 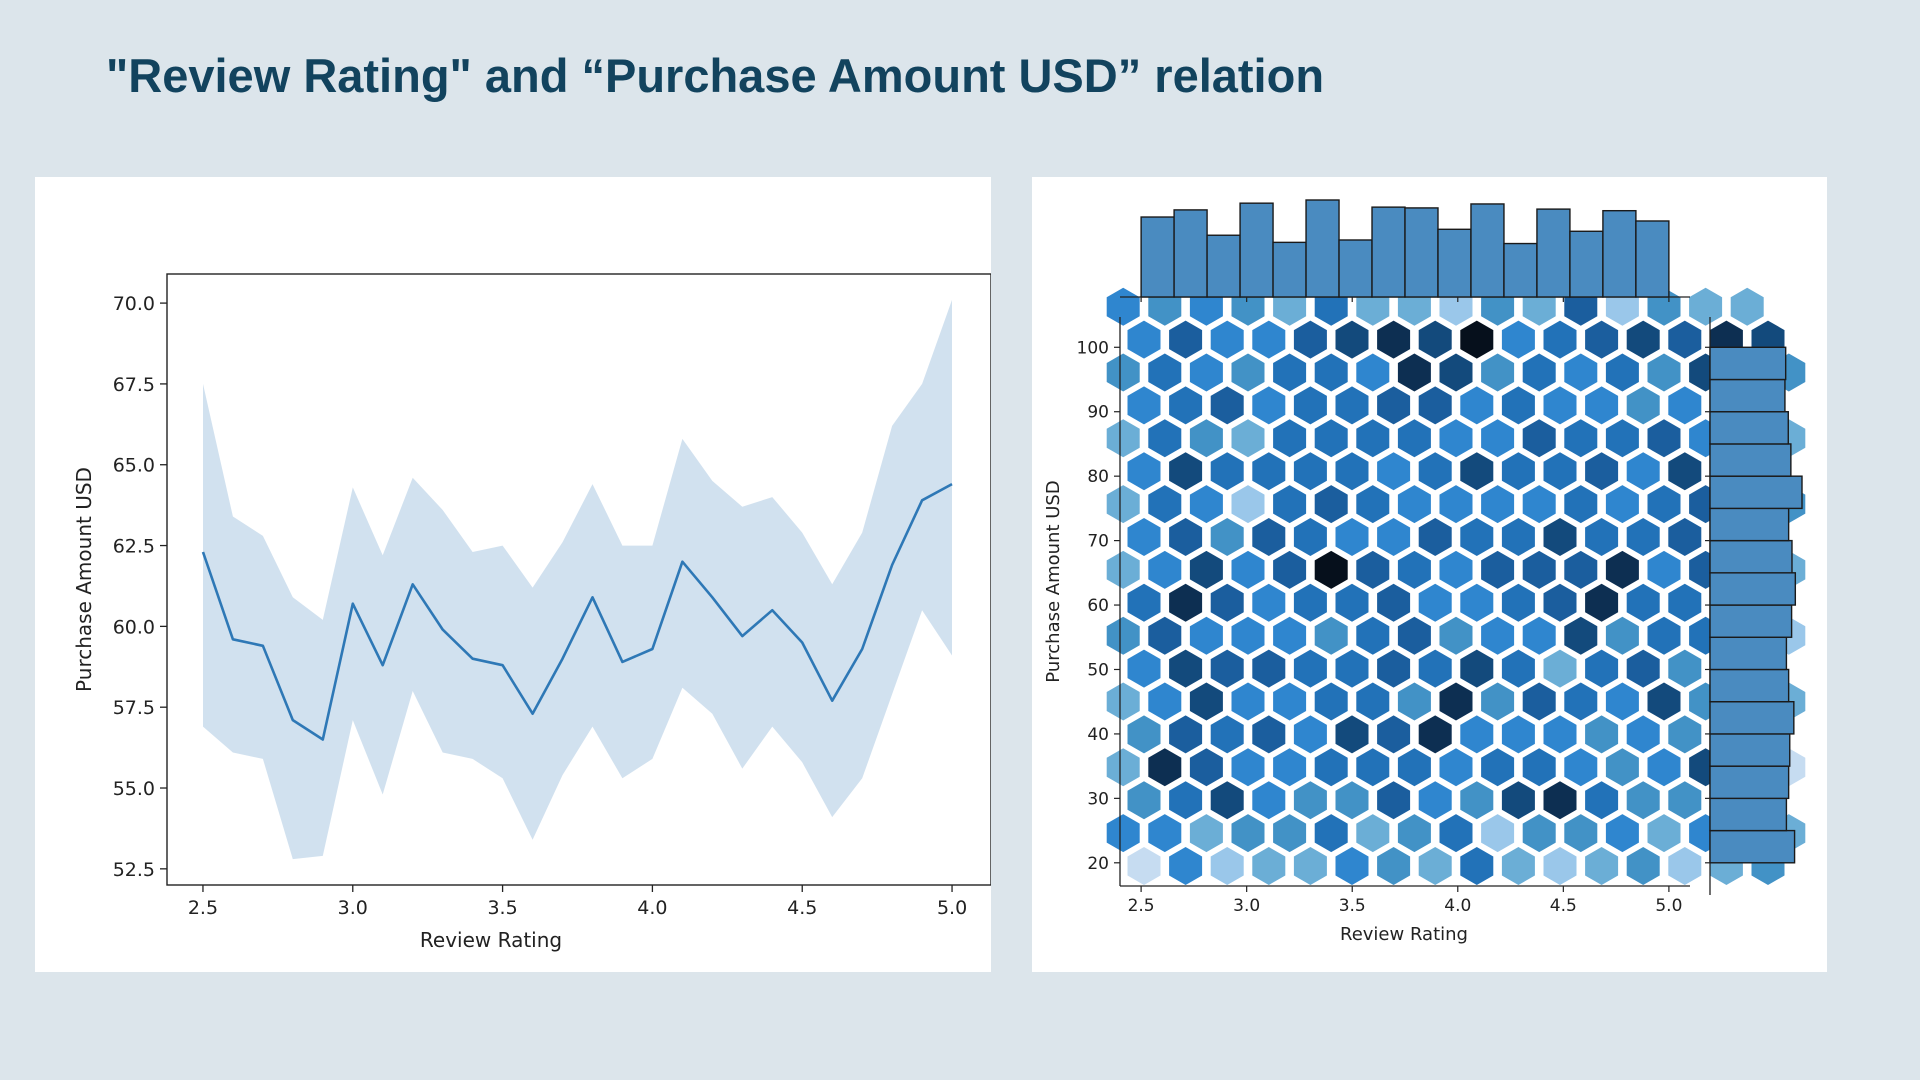 What do you see at coordinates (1404, 934) in the screenshot?
I see `x-axis-label: Review Rating` at bounding box center [1404, 934].